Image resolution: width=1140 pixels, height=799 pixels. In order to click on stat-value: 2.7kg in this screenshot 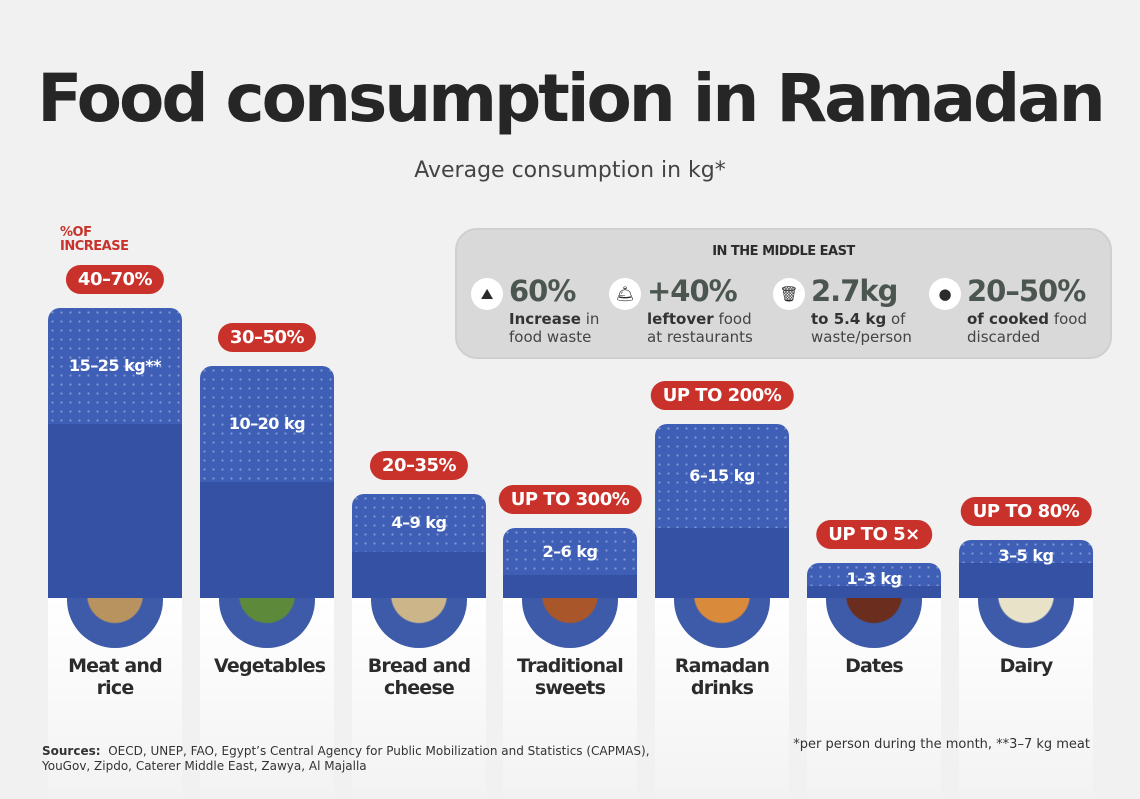, I will do `click(854, 291)`.